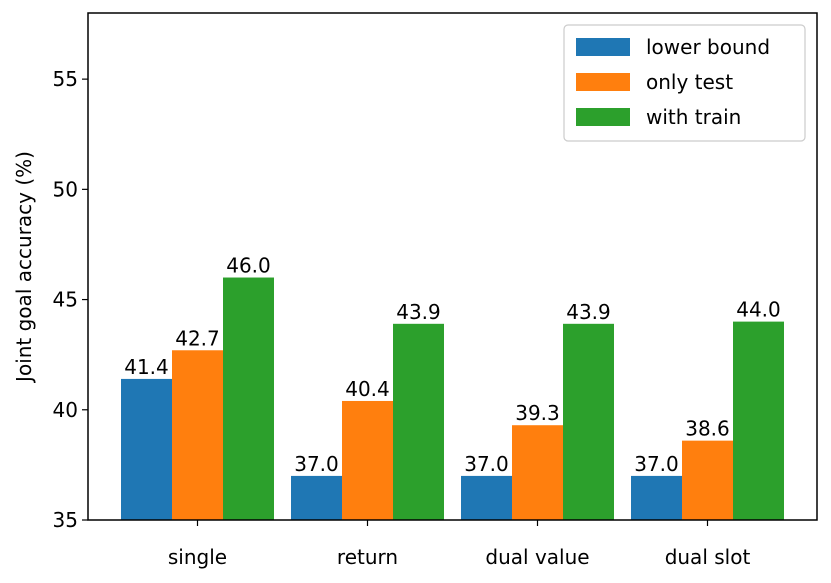 Image resolution: width=831 pixels, height=583 pixels. What do you see at coordinates (197, 557) in the screenshot?
I see `x-tick-label: single` at bounding box center [197, 557].